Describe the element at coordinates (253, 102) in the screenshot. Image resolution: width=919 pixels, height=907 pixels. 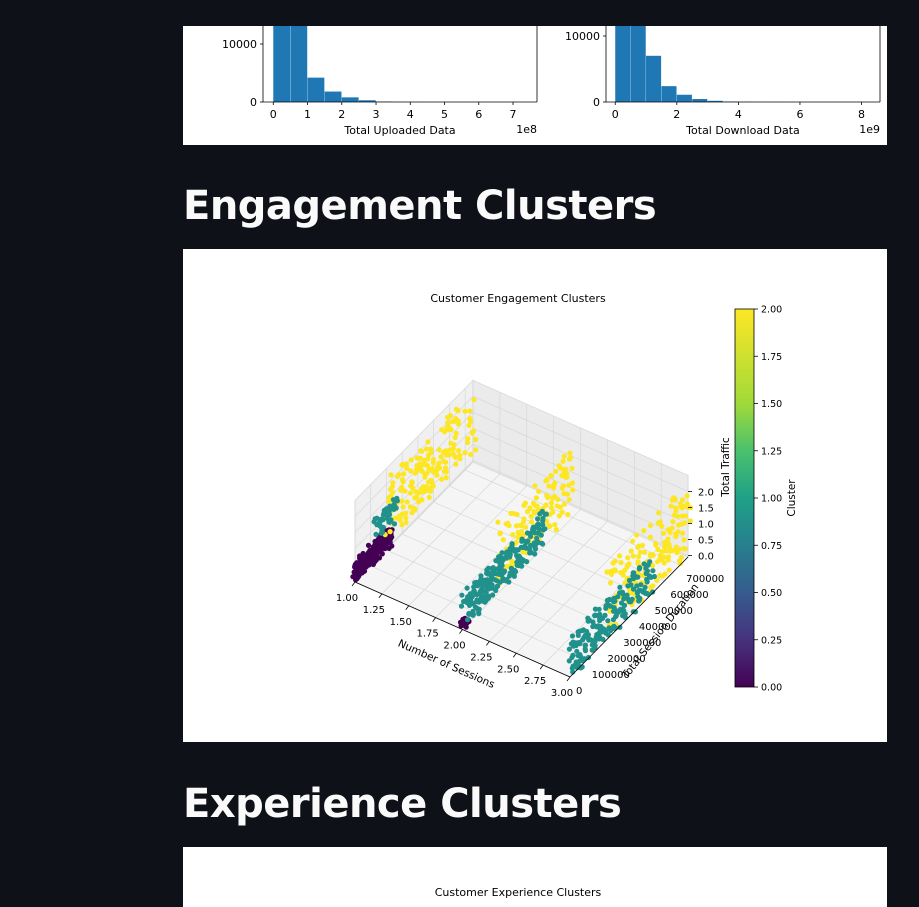
I see `y-tick-label: 0` at that location.